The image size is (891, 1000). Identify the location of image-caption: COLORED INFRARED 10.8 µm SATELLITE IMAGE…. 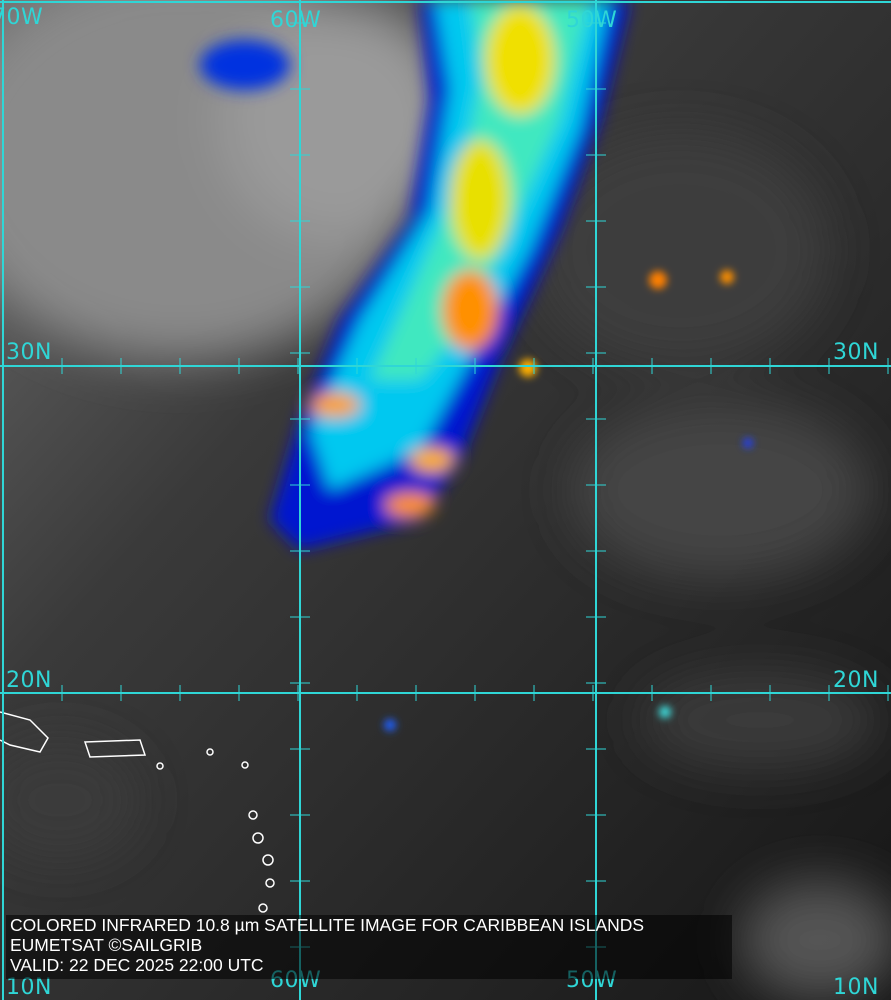
(369, 947).